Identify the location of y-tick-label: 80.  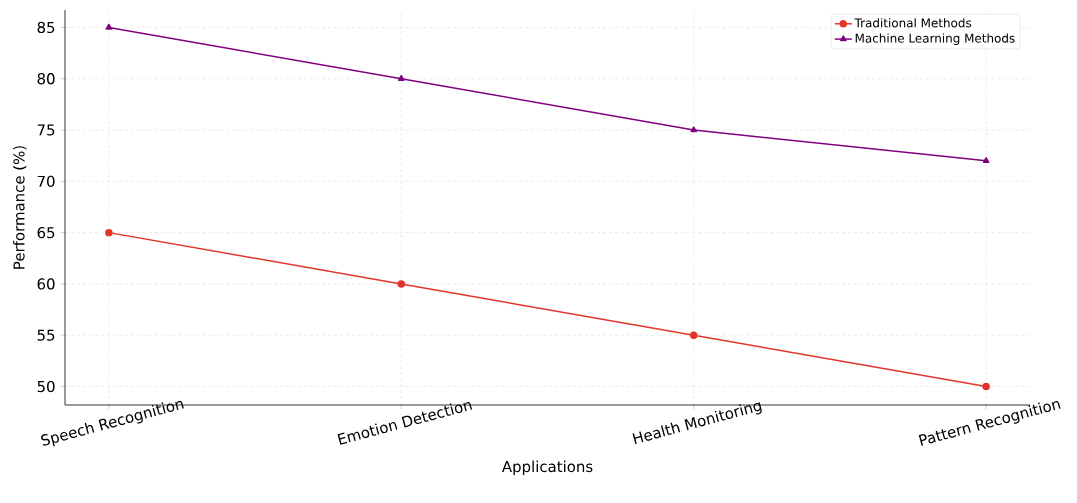
(46, 79).